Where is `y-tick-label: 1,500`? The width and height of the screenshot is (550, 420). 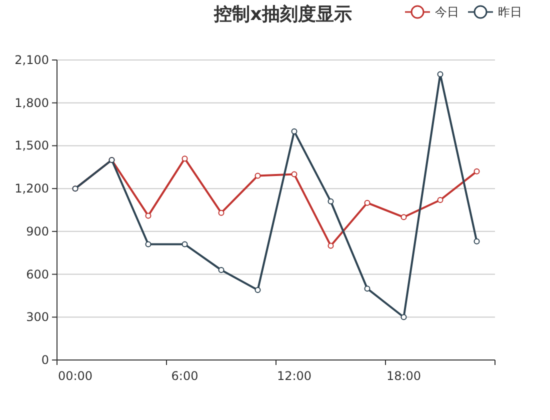 y-tick-label: 1,500 is located at coordinates (31, 145).